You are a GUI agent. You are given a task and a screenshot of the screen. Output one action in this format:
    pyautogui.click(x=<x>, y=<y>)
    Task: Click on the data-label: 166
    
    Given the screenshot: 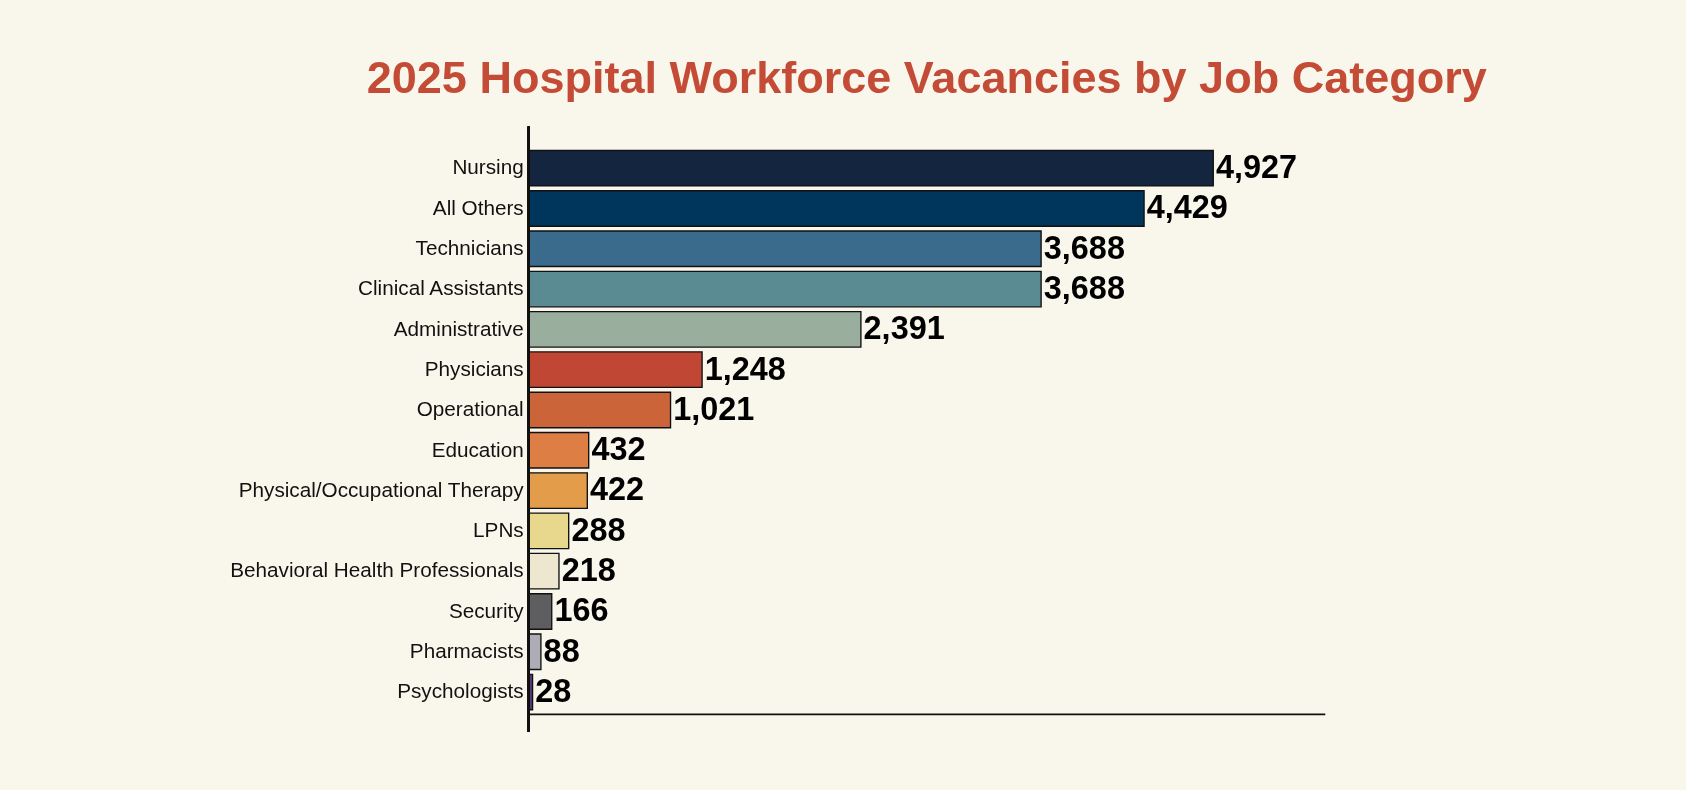 What is the action you would take?
    pyautogui.click(x=581, y=610)
    